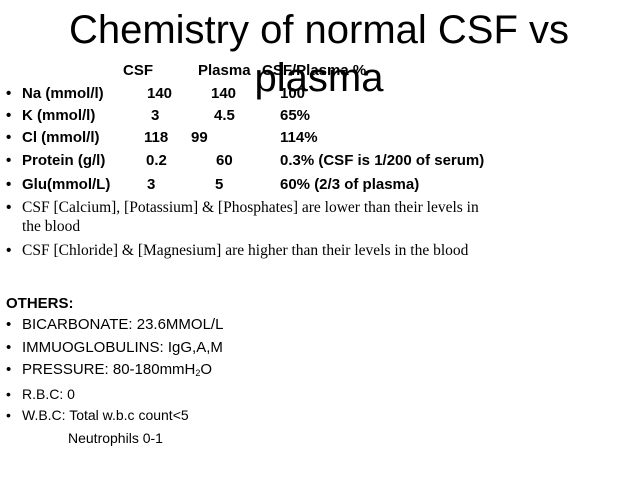 The width and height of the screenshot is (638, 479). Describe the element at coordinates (295, 115) in the screenshot. I see `row-ratio-value: 65%` at that location.